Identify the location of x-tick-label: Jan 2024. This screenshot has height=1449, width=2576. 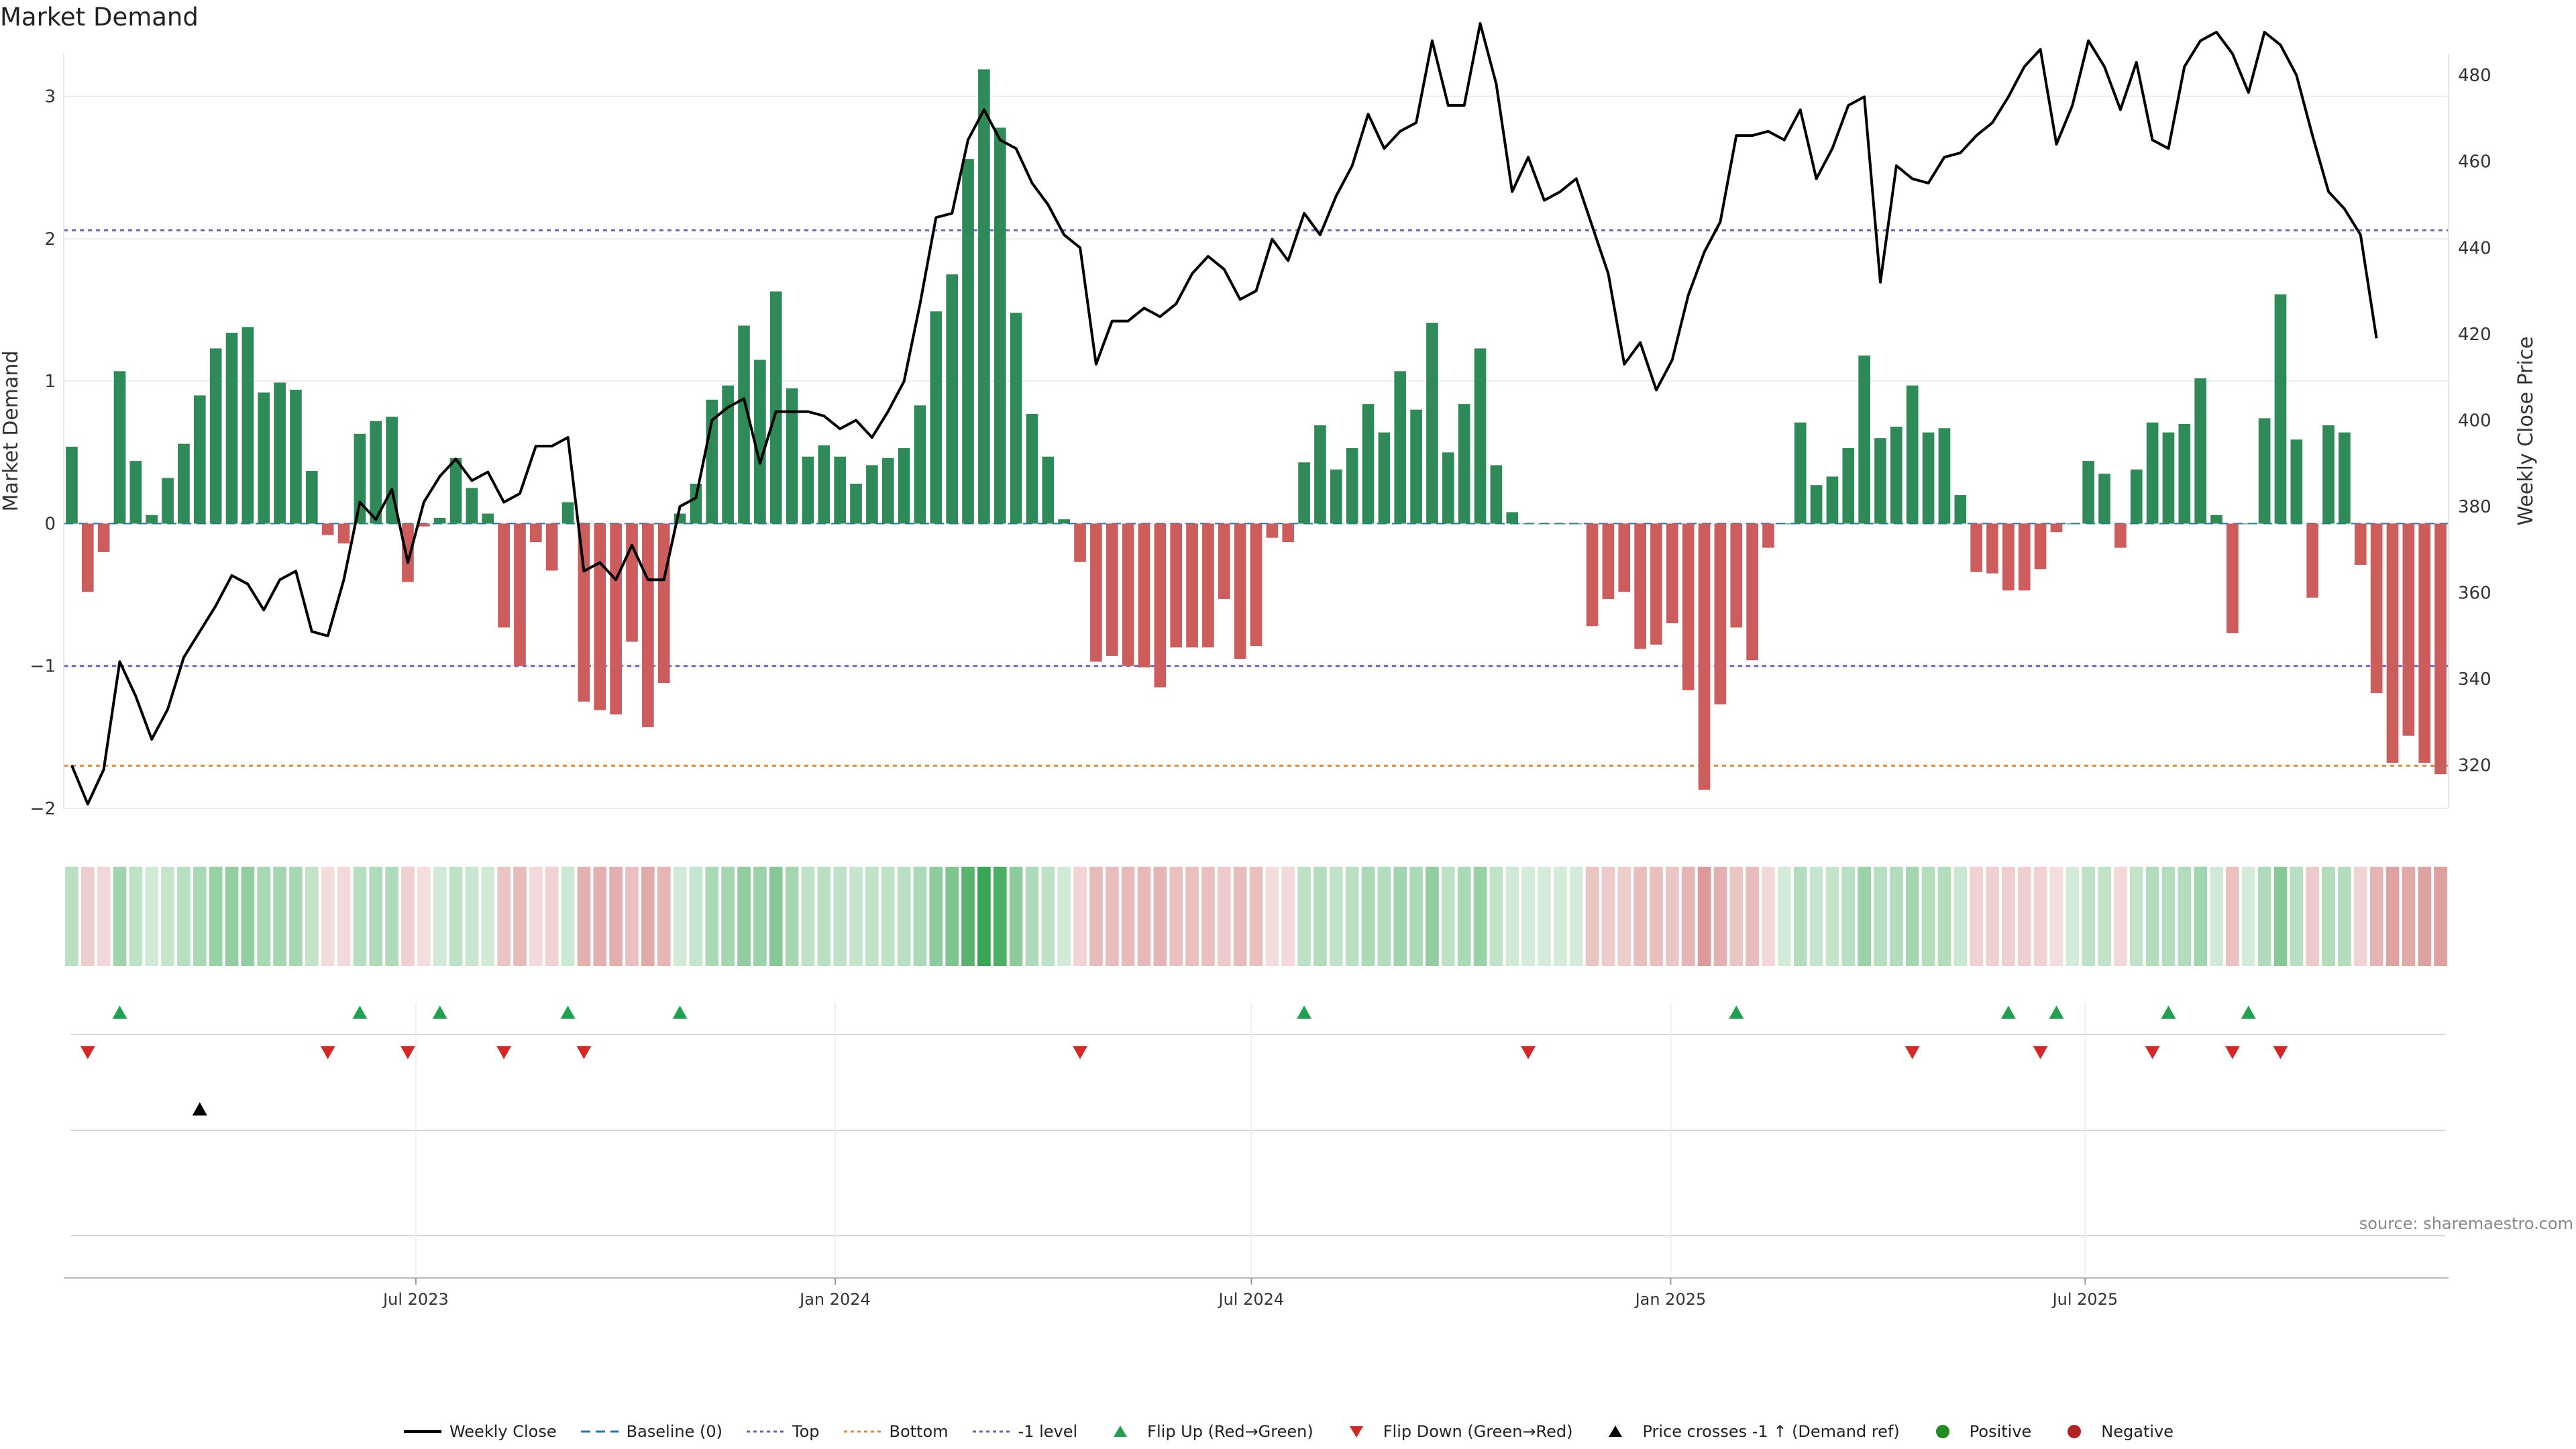
(834, 1299).